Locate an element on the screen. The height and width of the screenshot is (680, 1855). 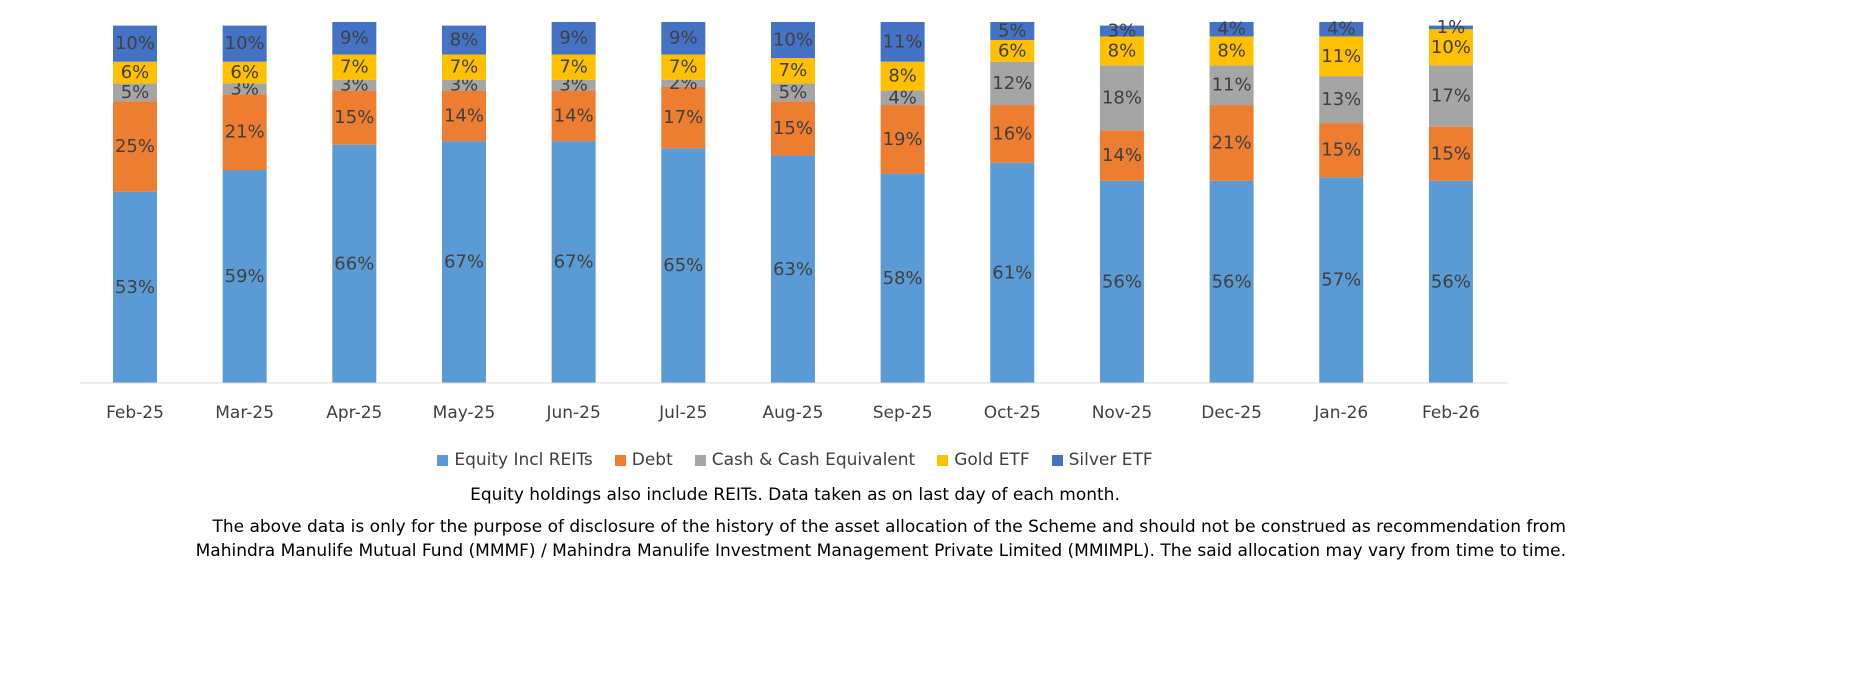
x-tick-label: Mar-25 is located at coordinates (244, 413).